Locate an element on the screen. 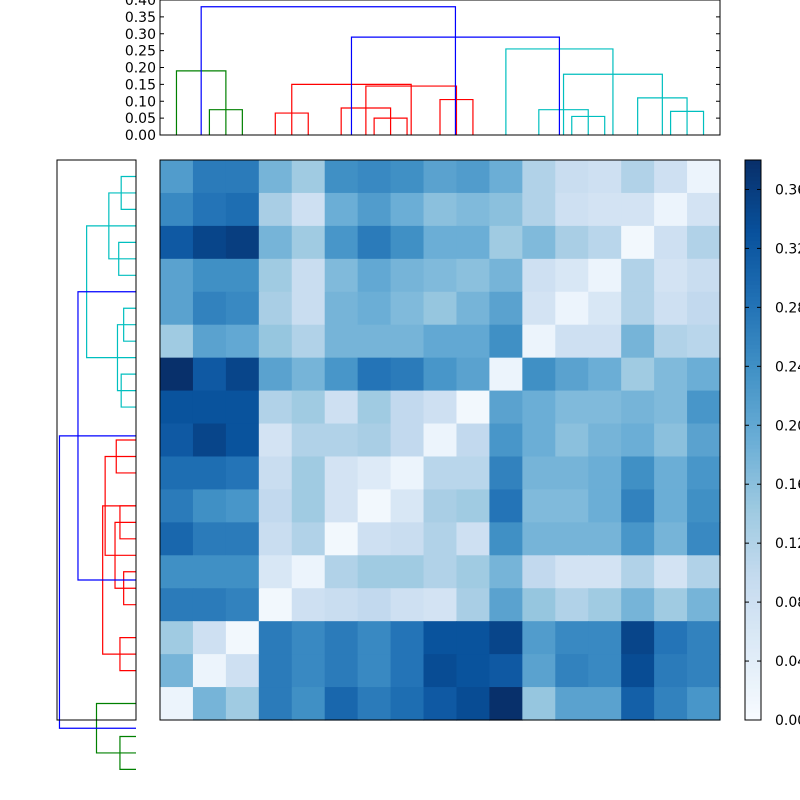 The image size is (800, 800). y-tick-label: 0.35 is located at coordinates (140, 18).